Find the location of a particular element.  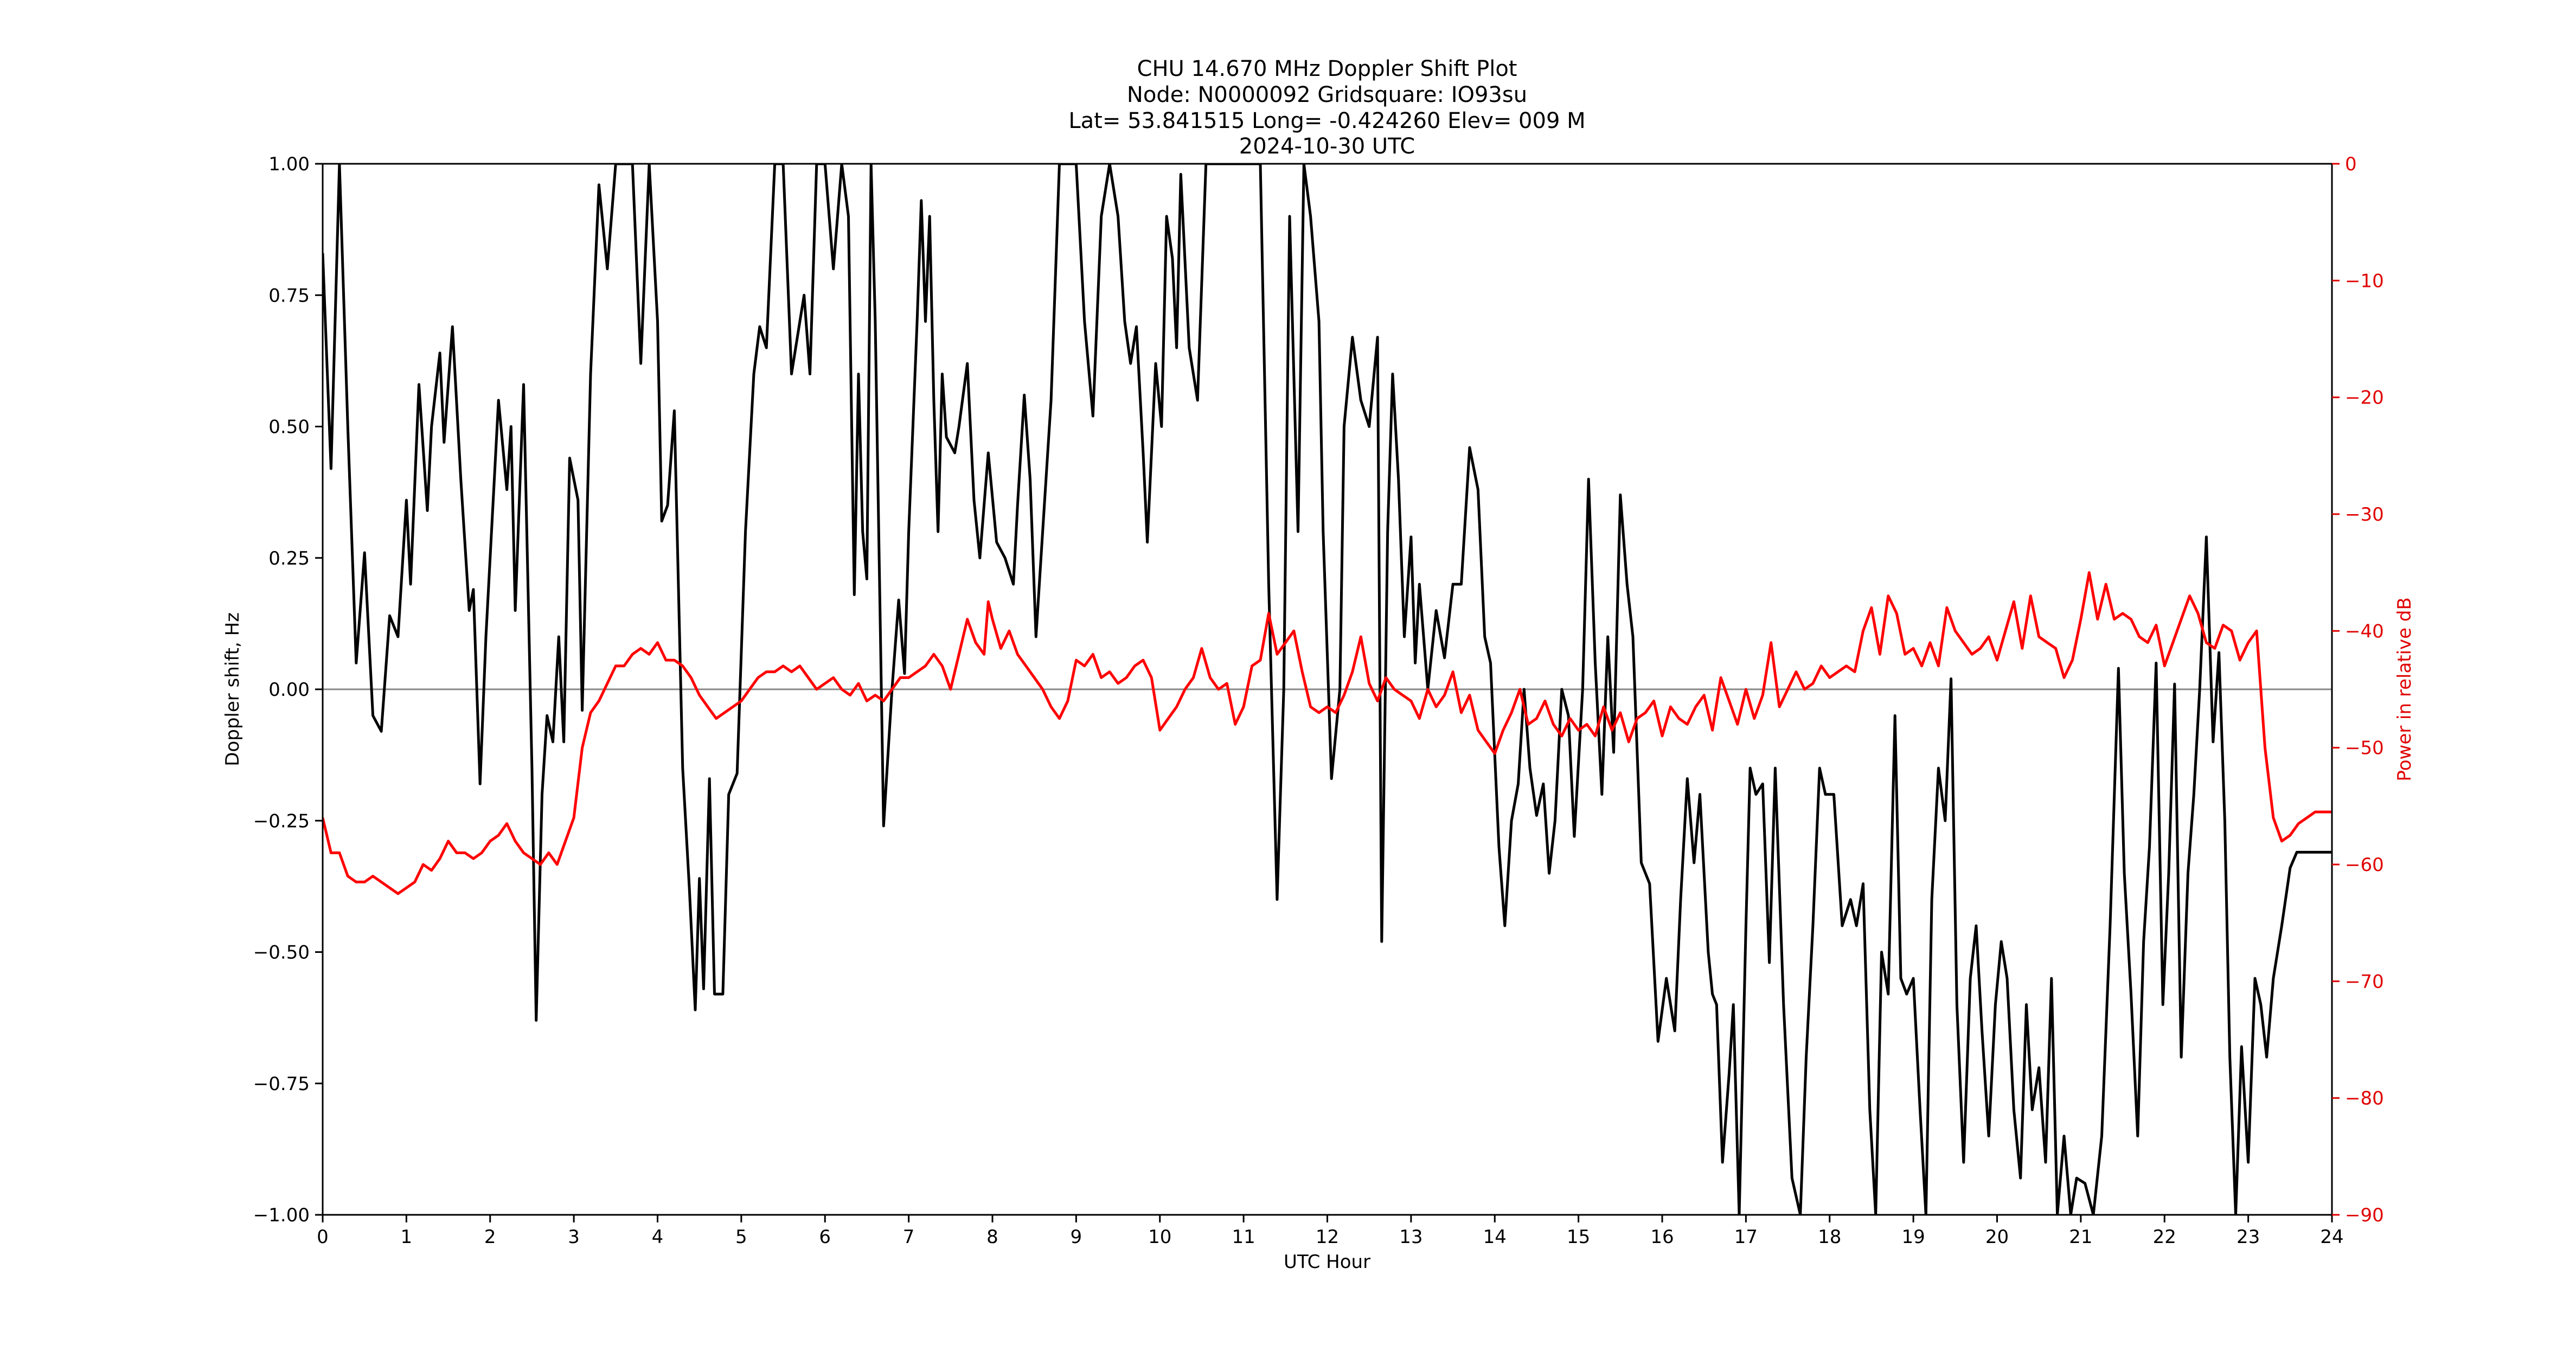

y-axis-left: 1.00 0.75 0.50 0.25 0.00 −0.25 −0.50 −0.75 −1.00 is located at coordinates (288, 689).